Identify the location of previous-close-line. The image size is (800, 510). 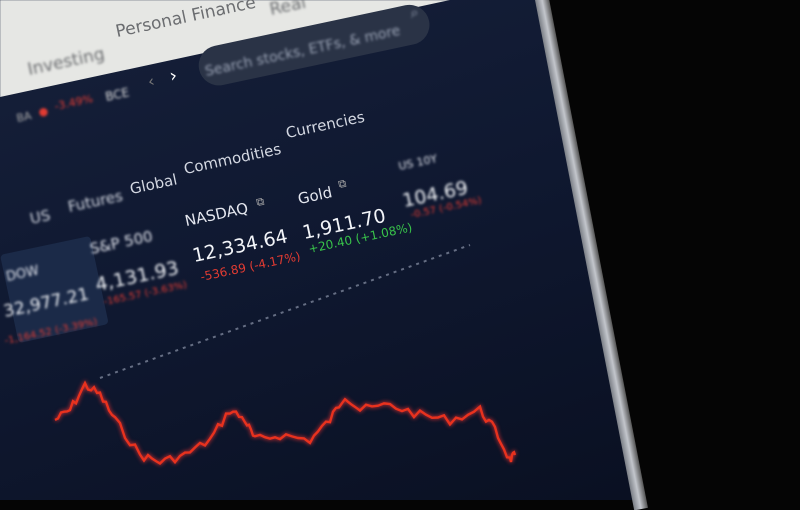
(285, 311).